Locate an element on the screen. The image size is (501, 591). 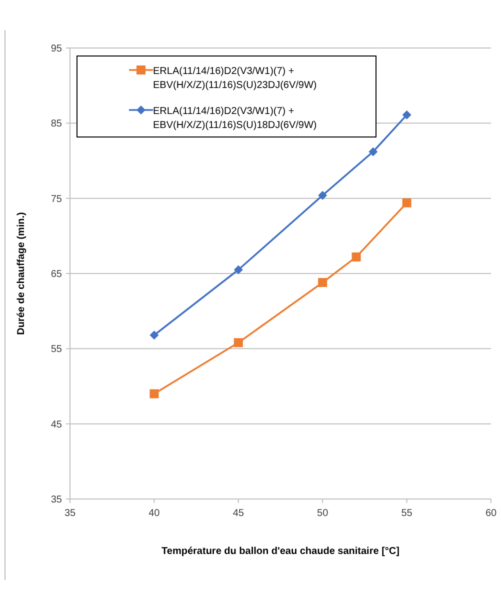
y-tick-label: 55 is located at coordinates (56, 350).